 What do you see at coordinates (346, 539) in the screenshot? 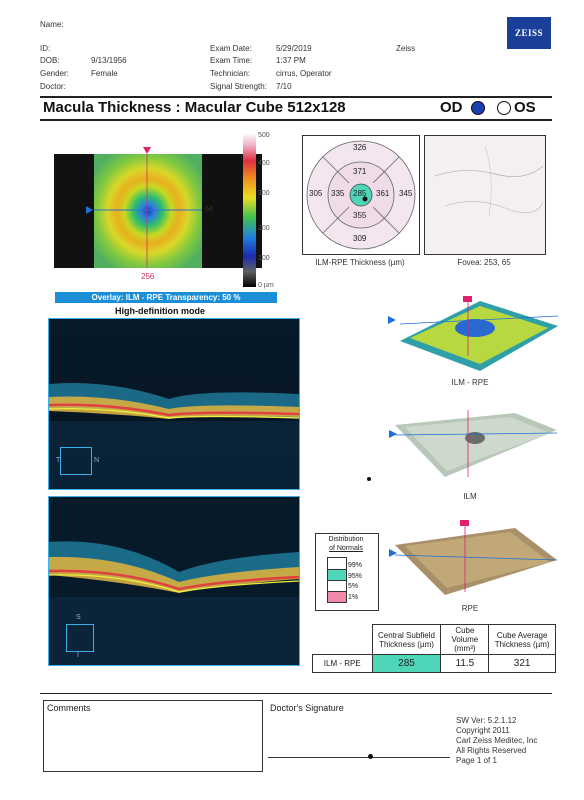
I see `normals-title-1: Distribution` at bounding box center [346, 539].